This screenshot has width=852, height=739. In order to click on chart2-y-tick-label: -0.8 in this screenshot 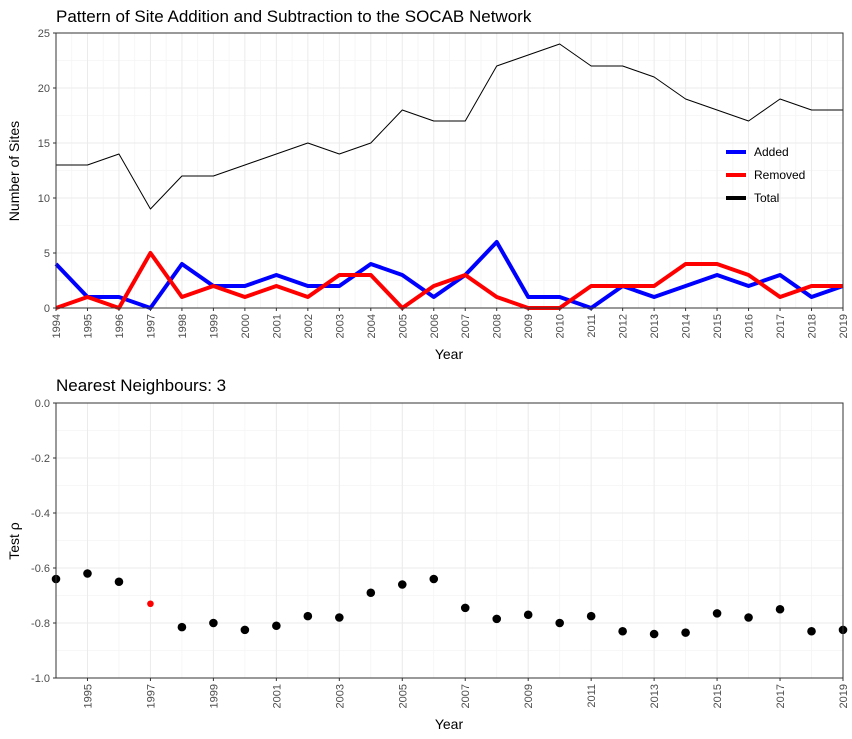, I will do `click(40, 624)`.